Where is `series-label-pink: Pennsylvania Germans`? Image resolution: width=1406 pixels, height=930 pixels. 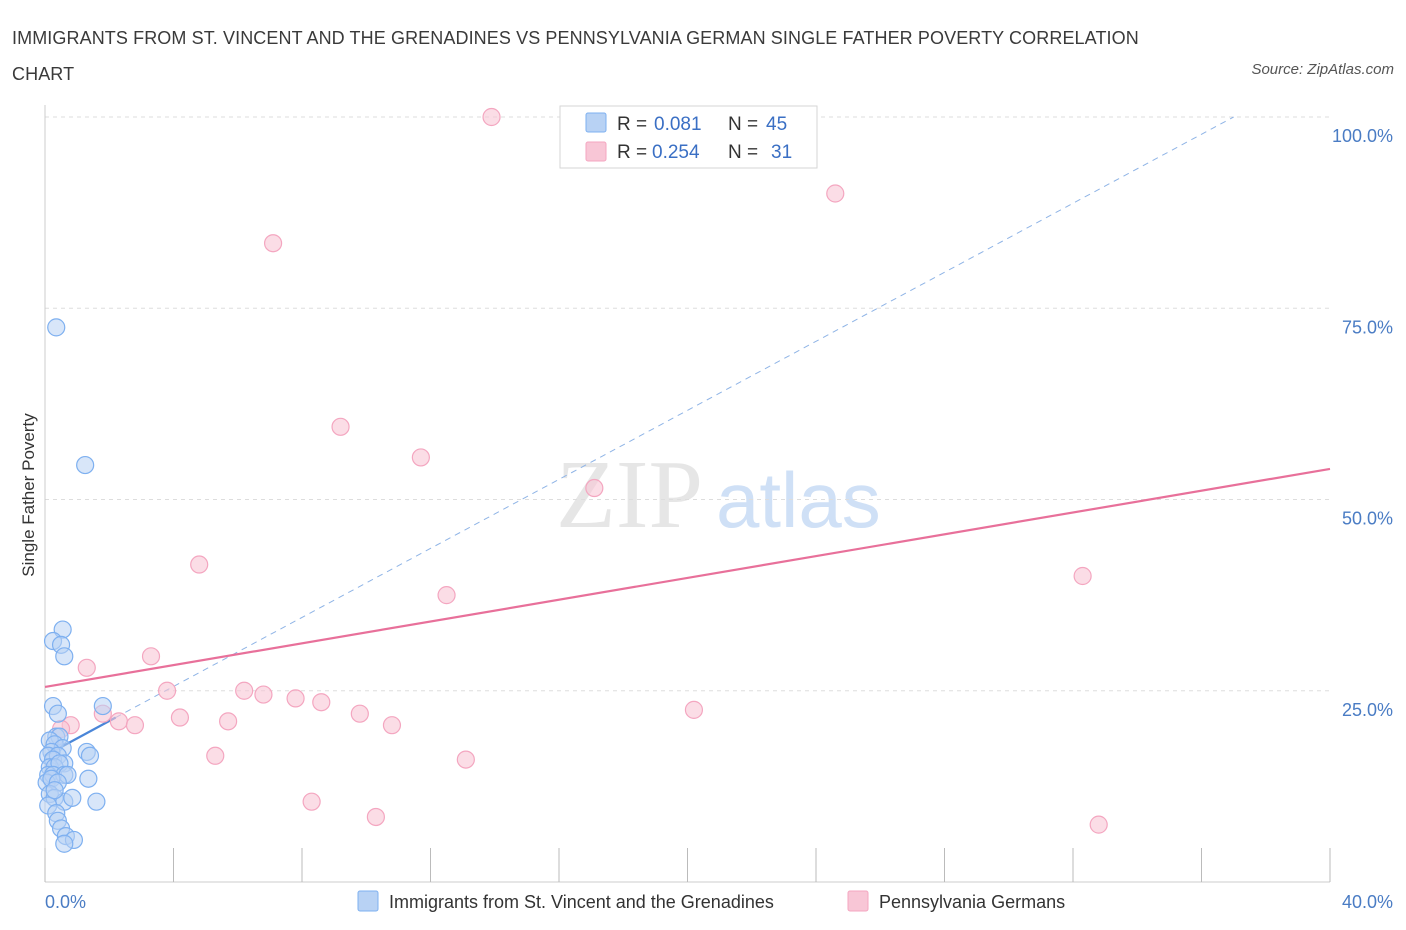
series-label-pink: Pennsylvania Germans is located at coordinates (972, 902).